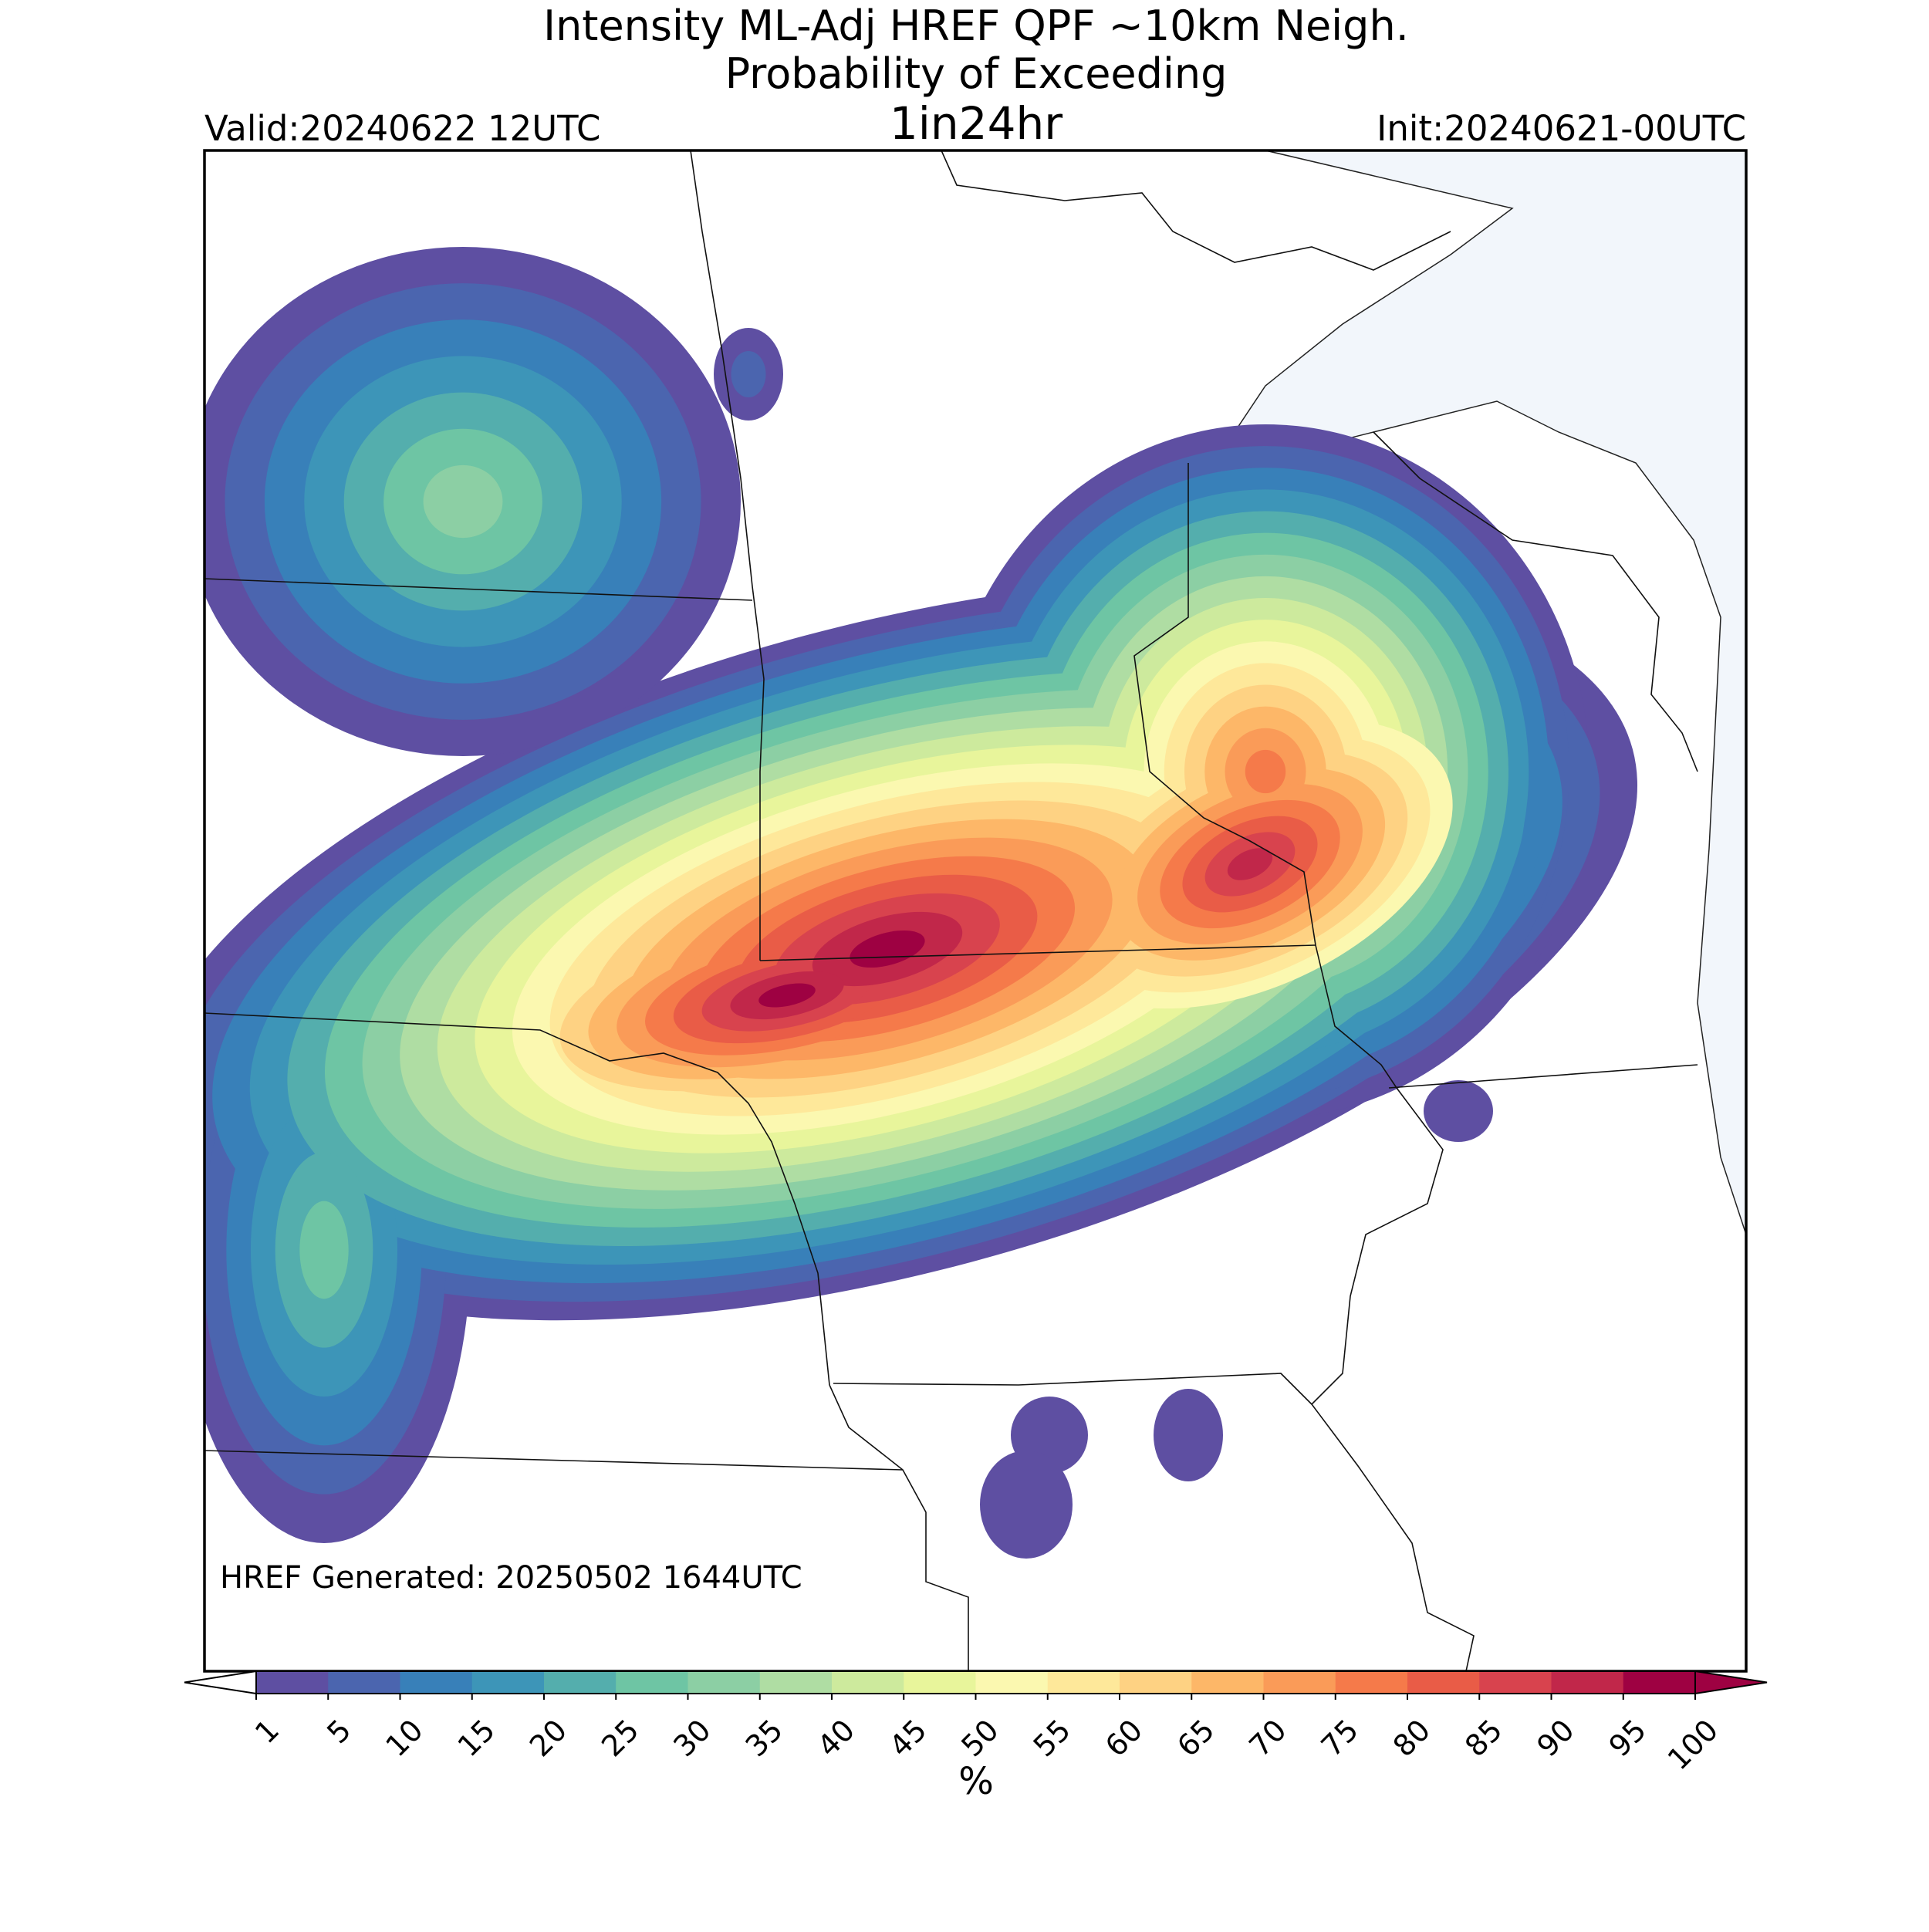  I want to click on colorbar-tick-label: 65, so click(1196, 1738).